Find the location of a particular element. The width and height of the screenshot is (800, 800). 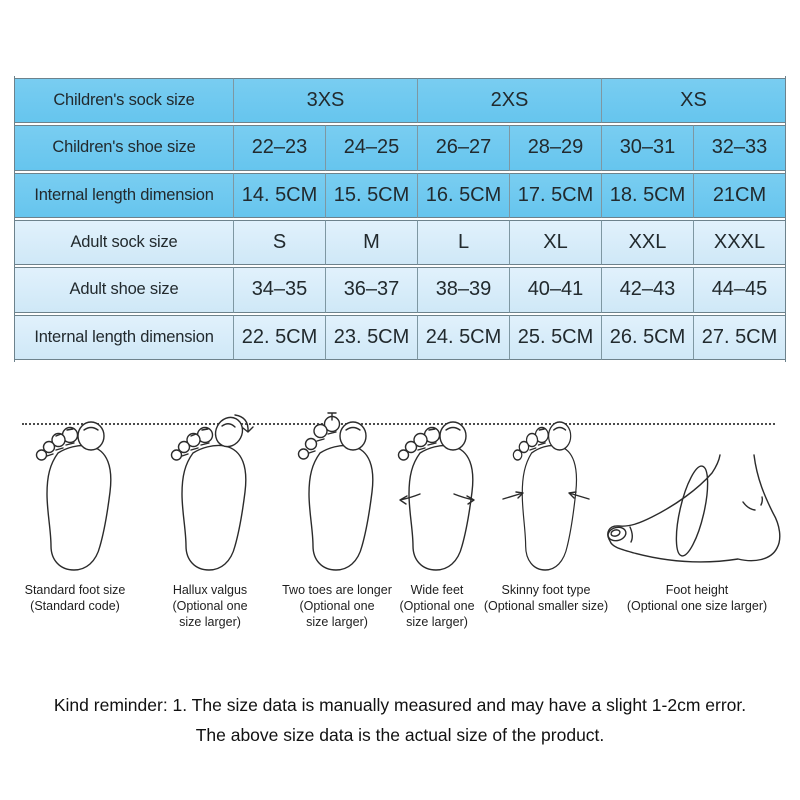

size-cell: 24–25 is located at coordinates (371, 148).